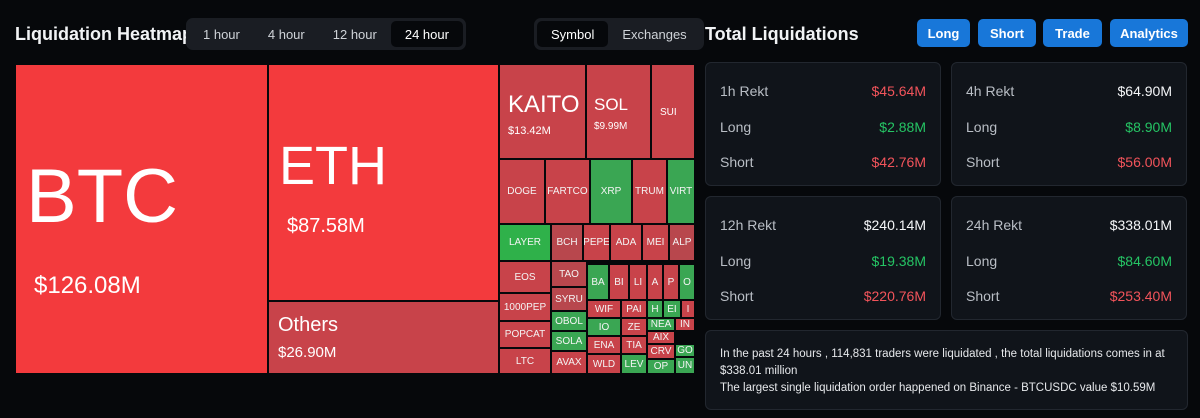 The width and height of the screenshot is (1200, 418). I want to click on tile-un: UN, so click(685, 365).